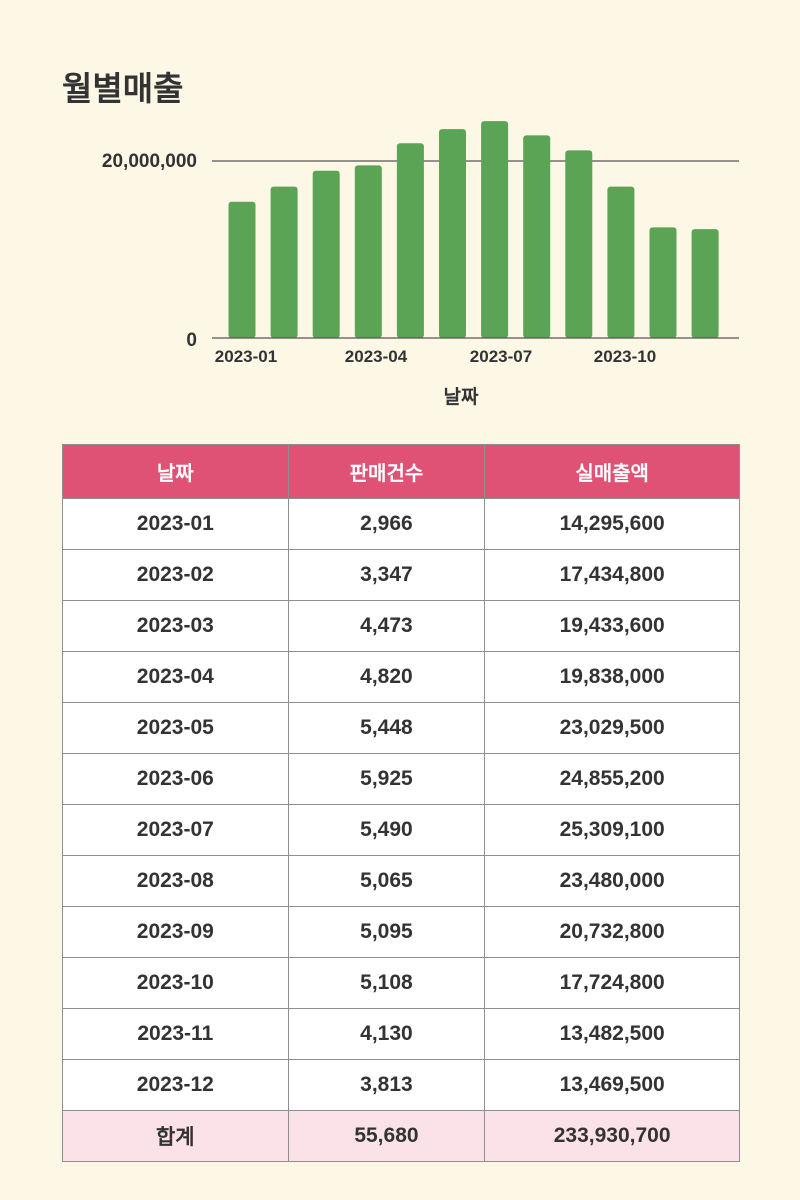 This screenshot has width=800, height=1200. Describe the element at coordinates (612, 626) in the screenshot. I see `revenue-cell: 19,433,600` at that location.